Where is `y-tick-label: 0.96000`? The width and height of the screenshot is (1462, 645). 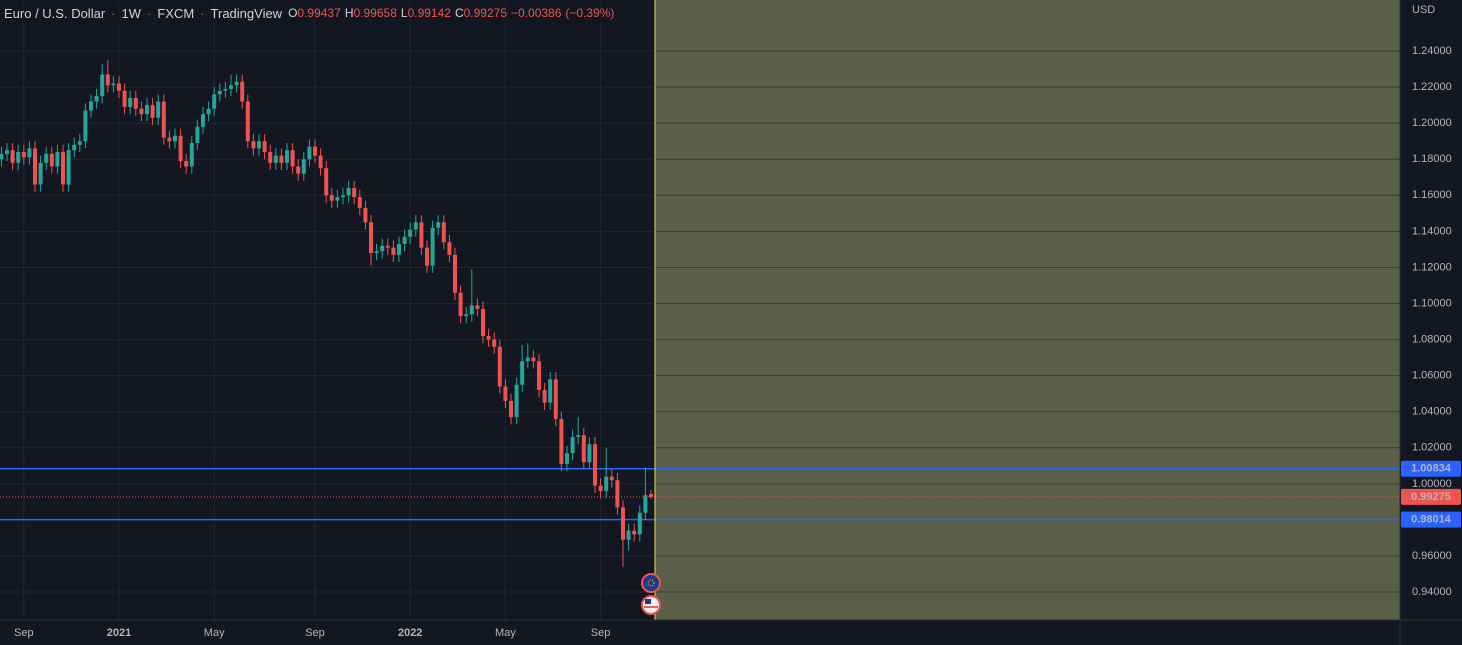
y-tick-label: 0.96000 is located at coordinates (1432, 556).